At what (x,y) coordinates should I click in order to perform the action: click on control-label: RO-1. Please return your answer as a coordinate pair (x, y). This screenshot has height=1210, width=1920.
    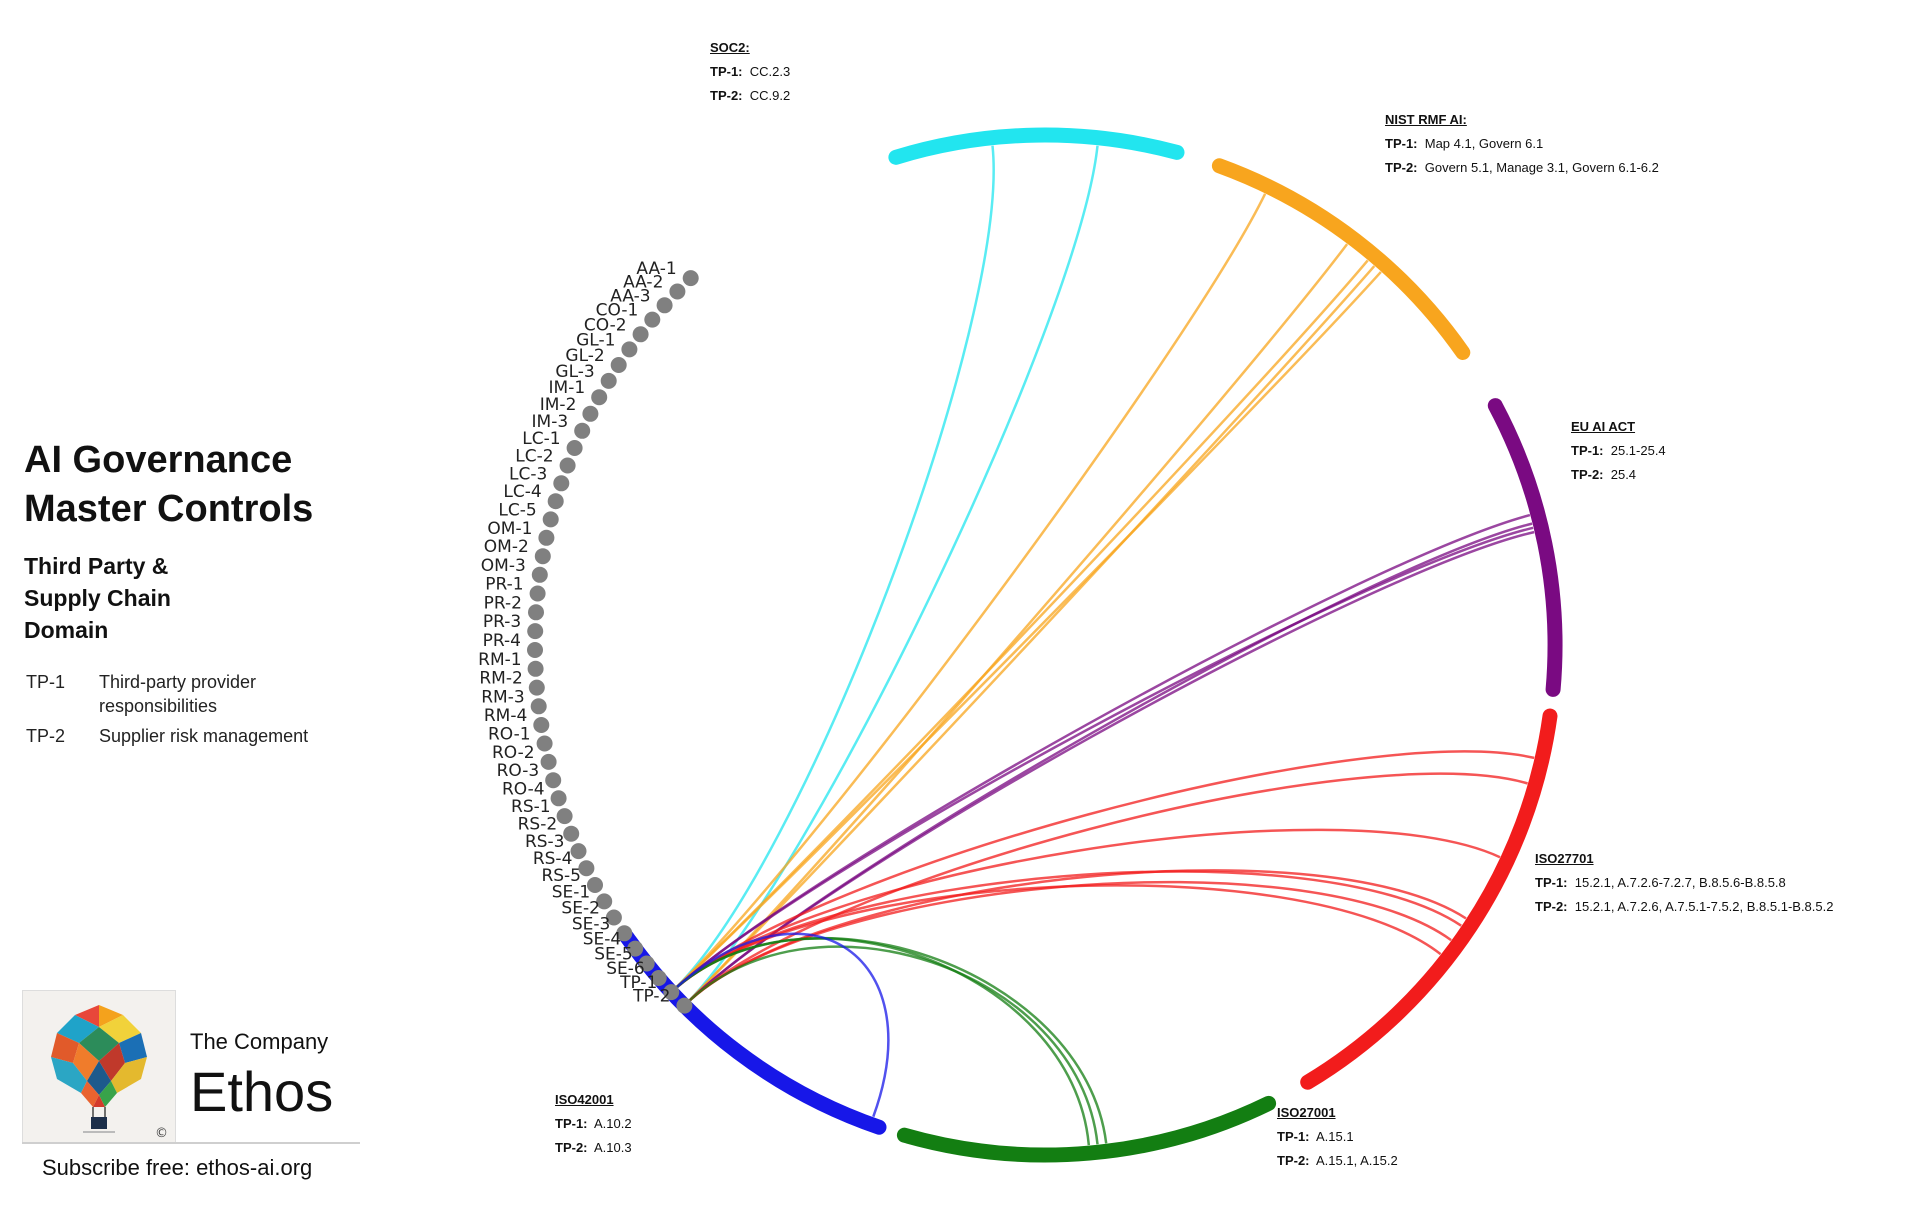
    Looking at the image, I should click on (509, 735).